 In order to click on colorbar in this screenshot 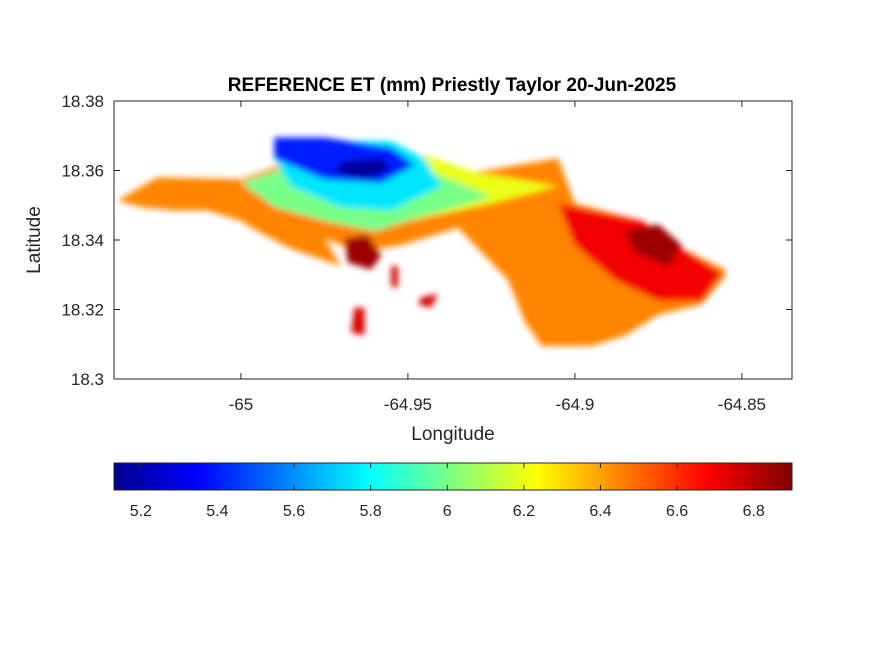, I will do `click(453, 476)`.